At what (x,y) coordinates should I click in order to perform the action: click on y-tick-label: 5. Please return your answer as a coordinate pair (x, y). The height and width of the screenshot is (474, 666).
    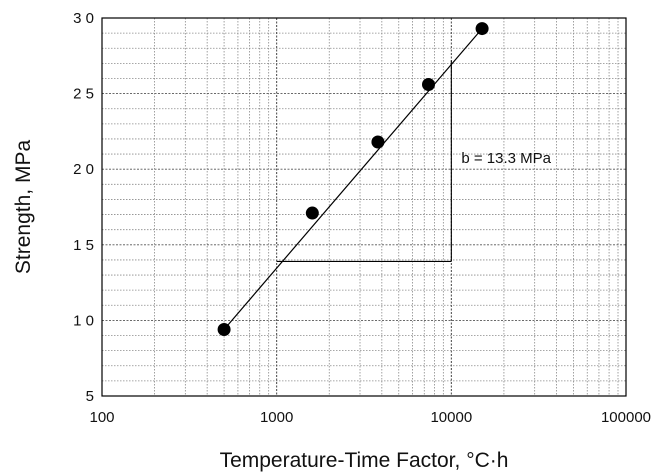
    Looking at the image, I should click on (90, 396).